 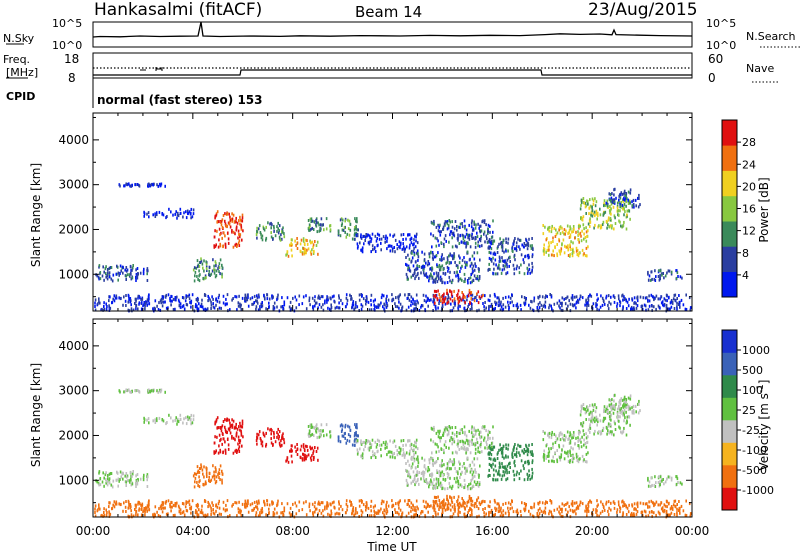 I want to click on noise-left-tick-top: 10^5, so click(x=67, y=23).